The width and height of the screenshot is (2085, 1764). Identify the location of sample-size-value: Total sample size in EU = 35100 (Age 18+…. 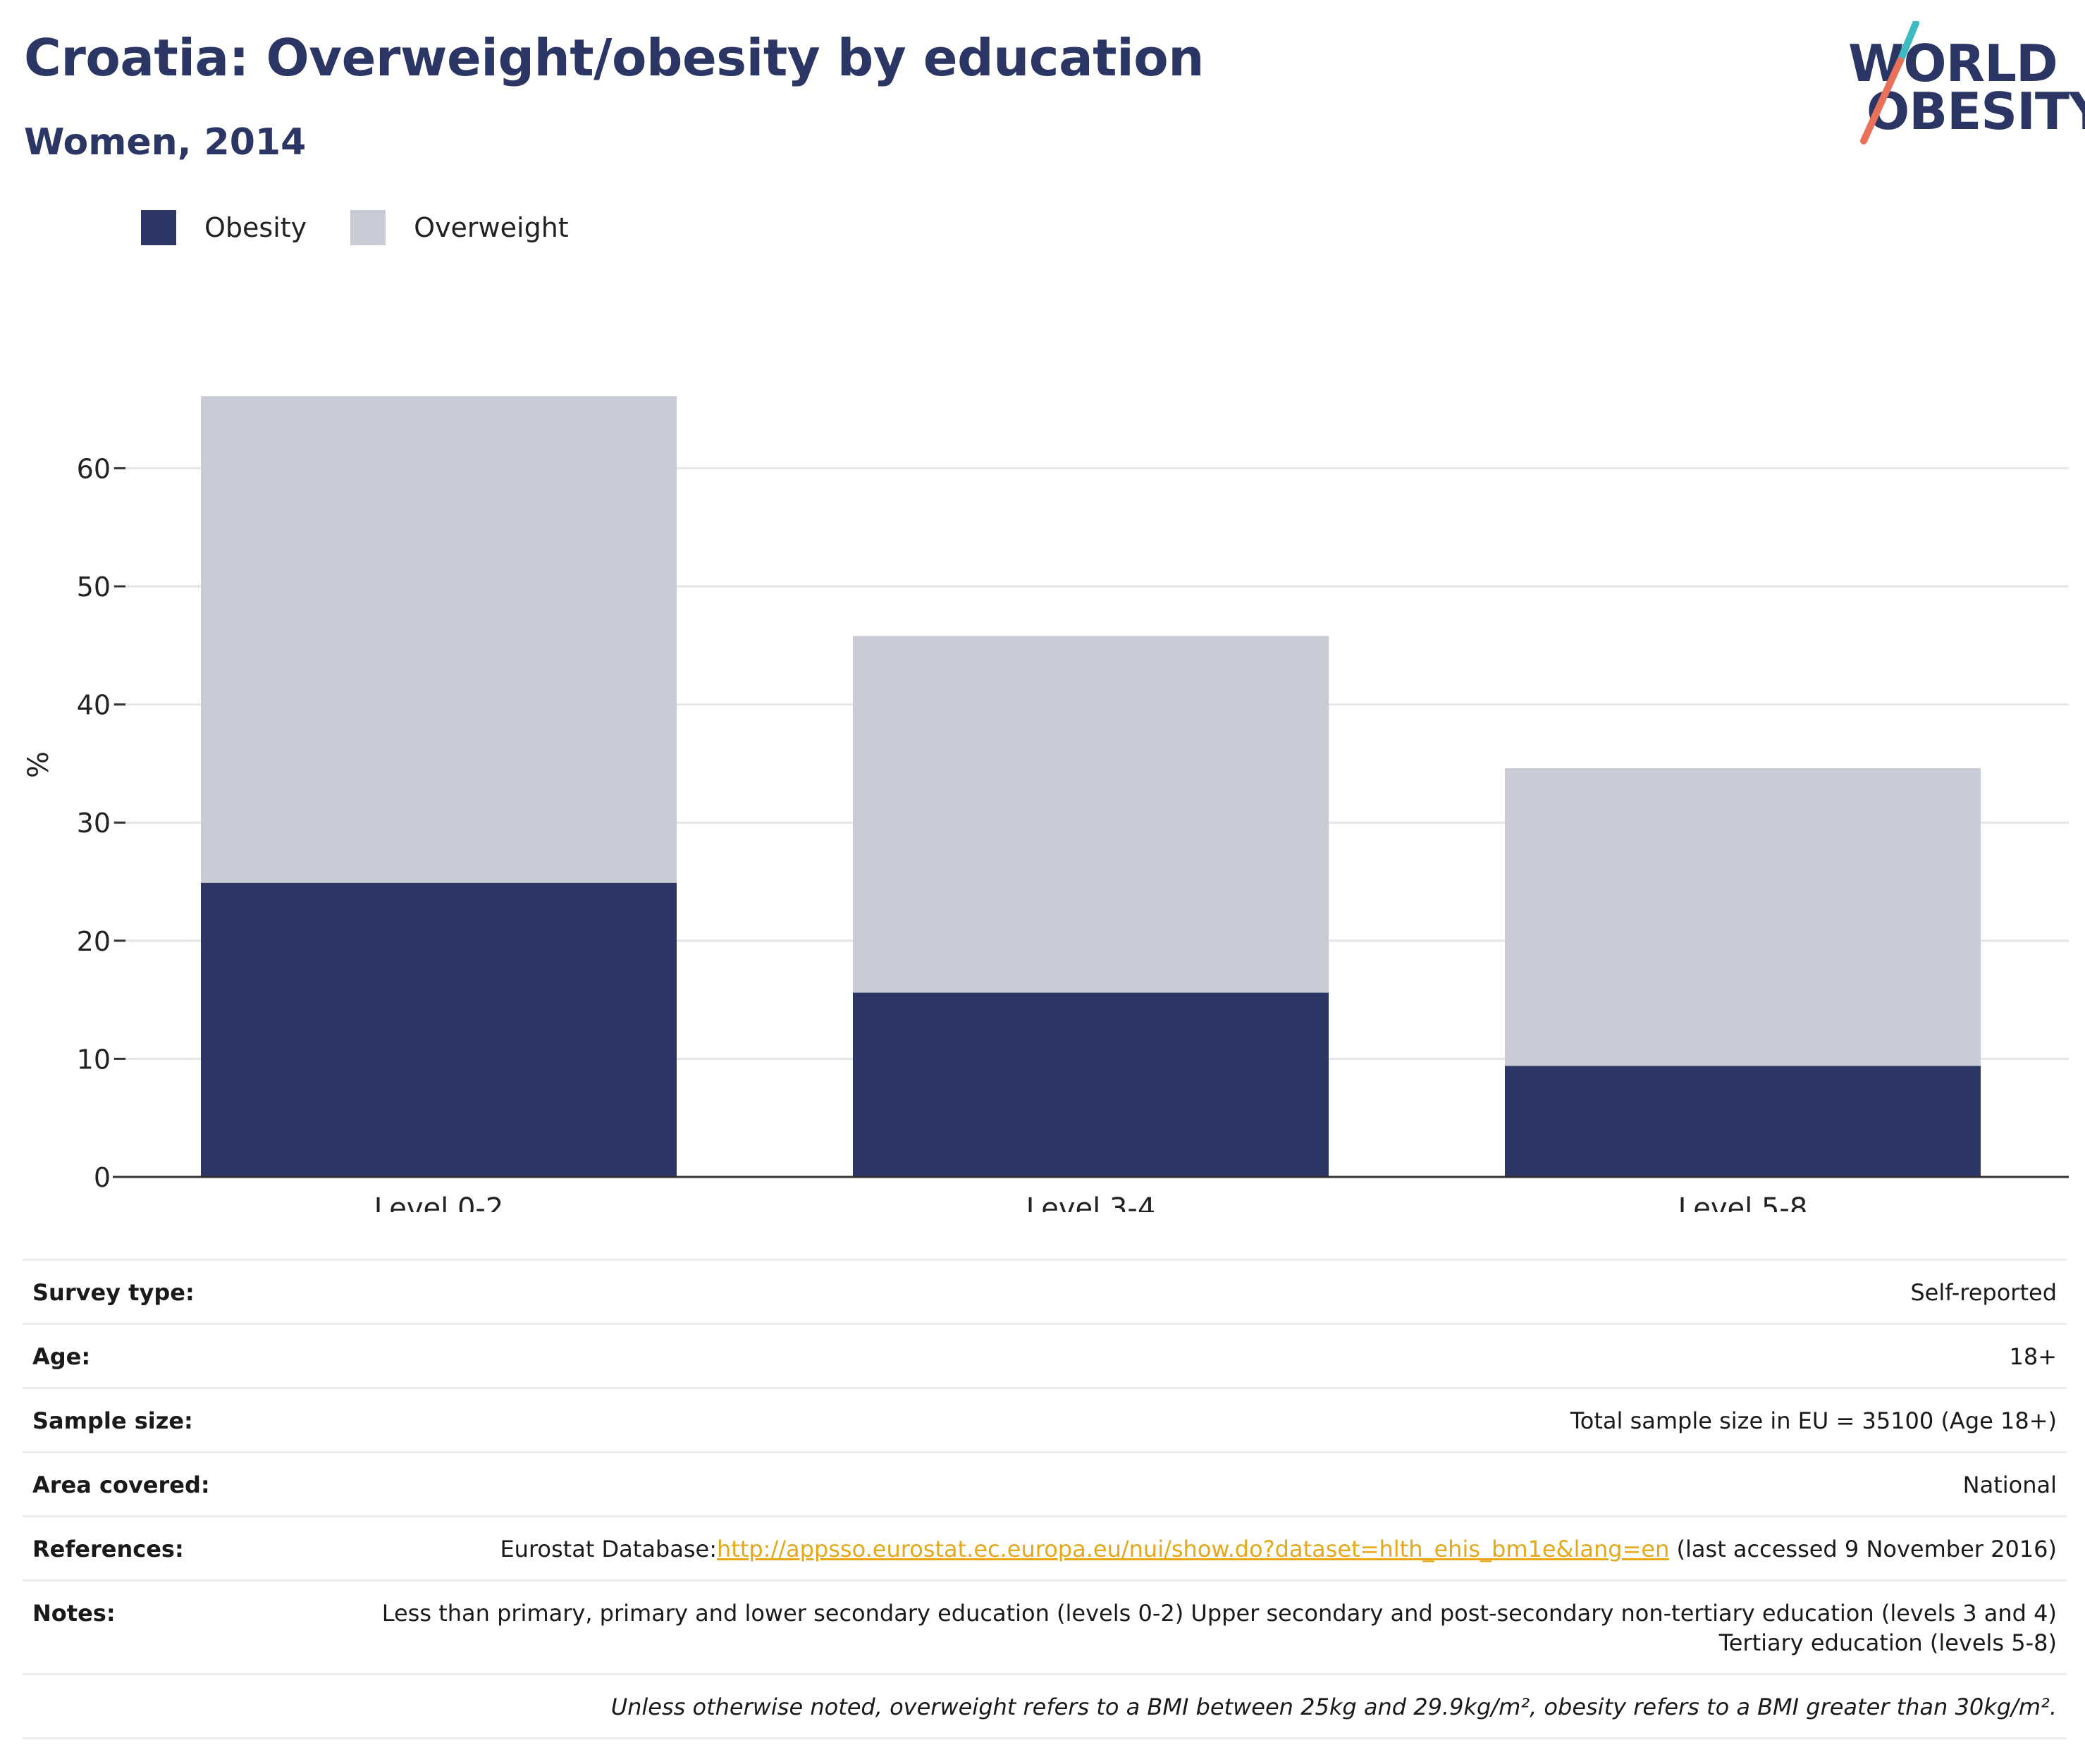
(1814, 1420).